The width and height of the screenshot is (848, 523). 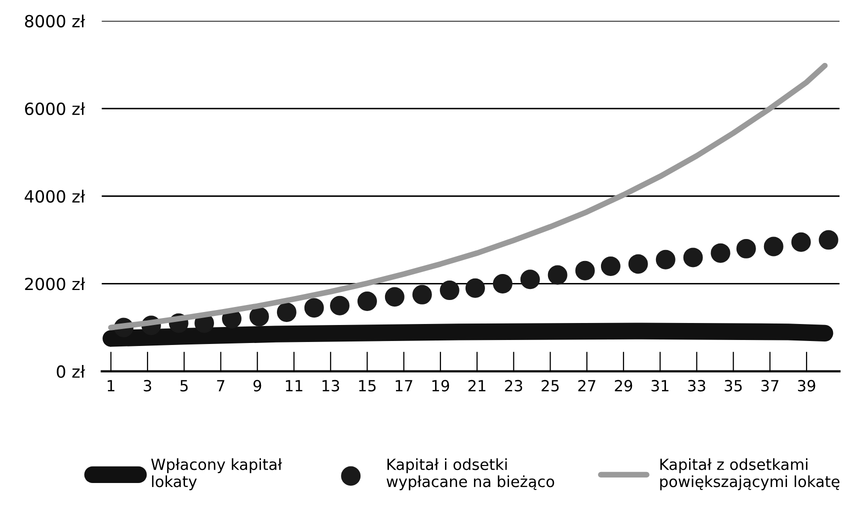 What do you see at coordinates (55, 21) in the screenshot?
I see `y-tick-label: 8000 zł` at bounding box center [55, 21].